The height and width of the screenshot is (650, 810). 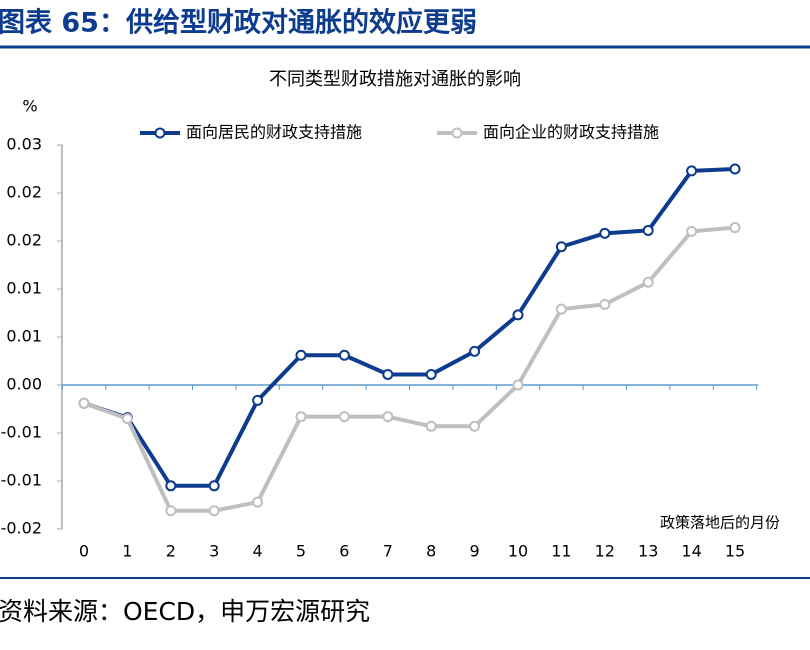 I want to click on x-axis-label: 政策落地后的月份, so click(x=720, y=523).